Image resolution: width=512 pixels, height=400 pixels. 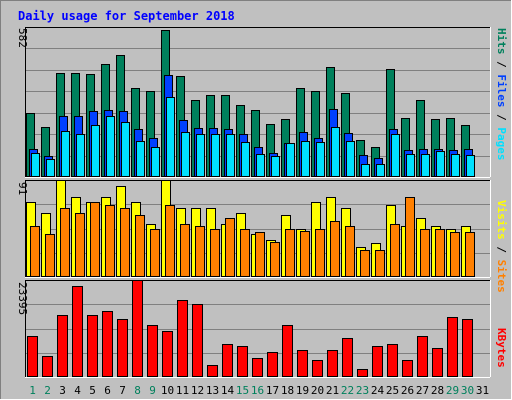 What do you see at coordinates (22, 188) in the screenshot?
I see `ymax-label-visits: 91` at bounding box center [22, 188].